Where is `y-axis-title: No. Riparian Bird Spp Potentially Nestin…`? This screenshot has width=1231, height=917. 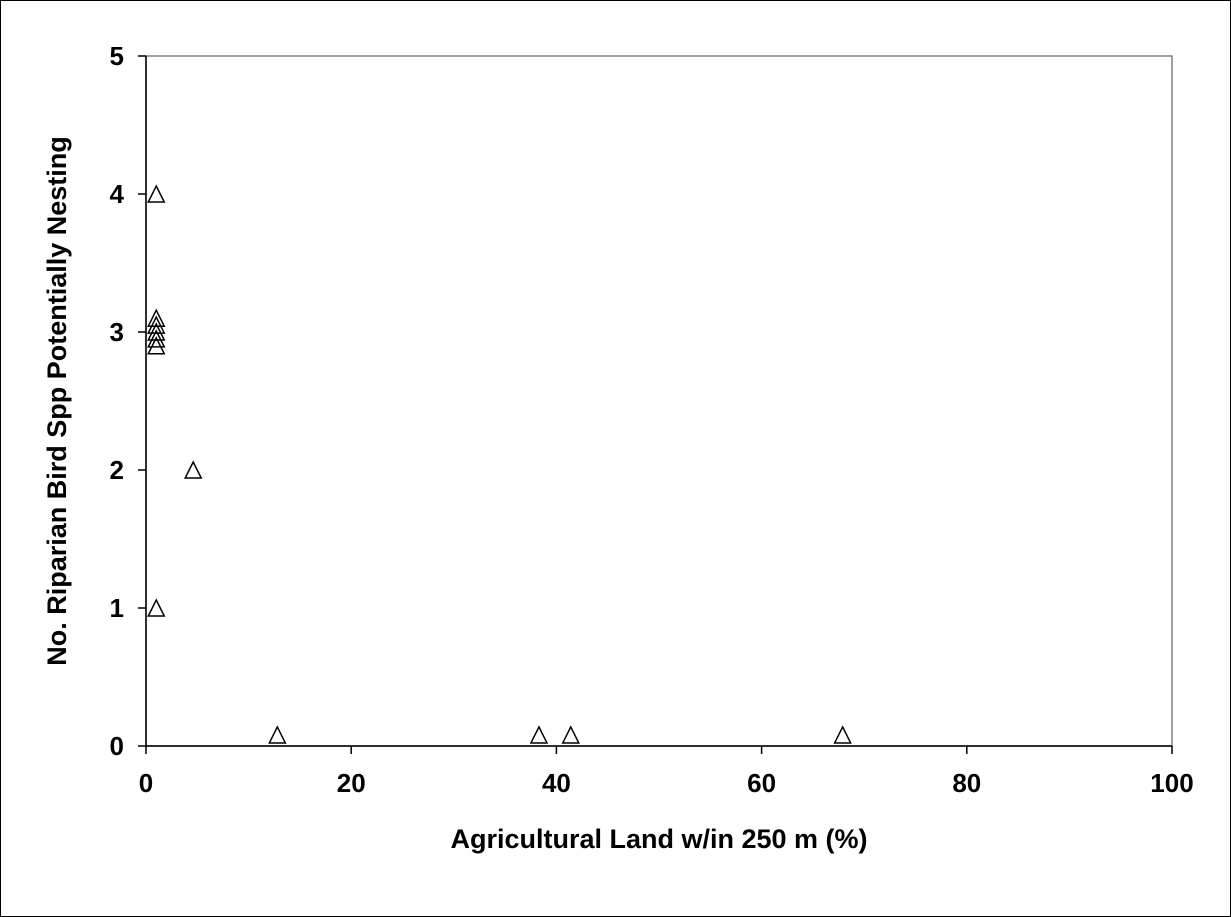 y-axis-title: No. Riparian Bird Spp Potentially Nestin… is located at coordinates (57, 401).